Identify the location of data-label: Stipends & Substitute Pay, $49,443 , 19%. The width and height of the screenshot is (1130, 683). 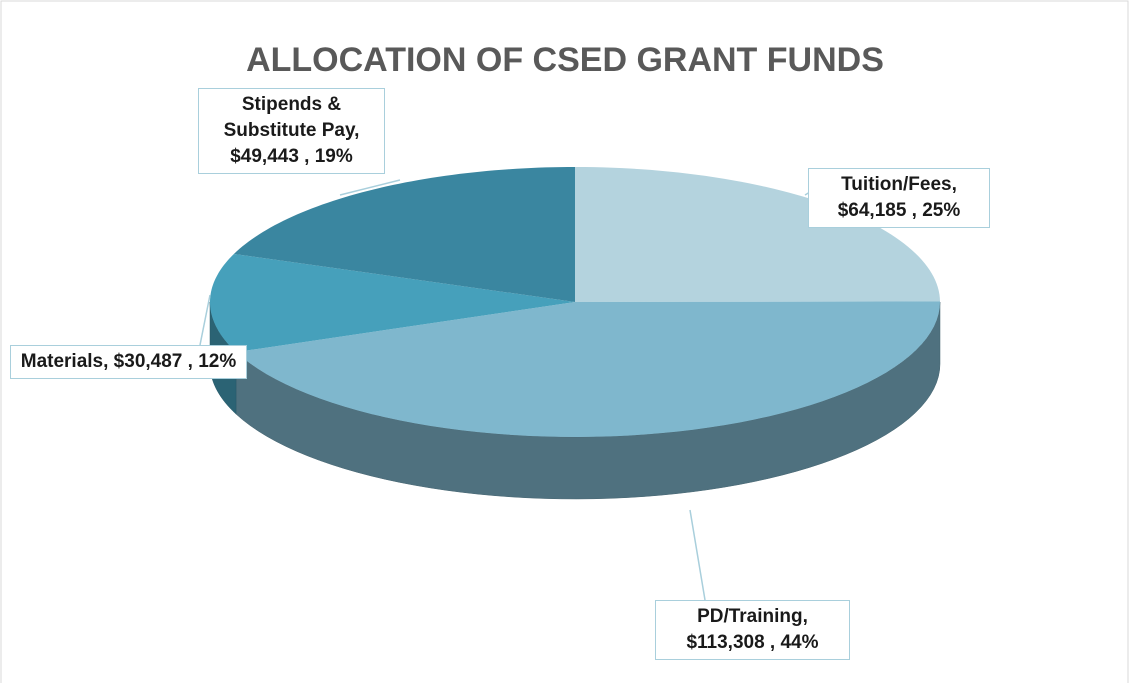
(291, 131).